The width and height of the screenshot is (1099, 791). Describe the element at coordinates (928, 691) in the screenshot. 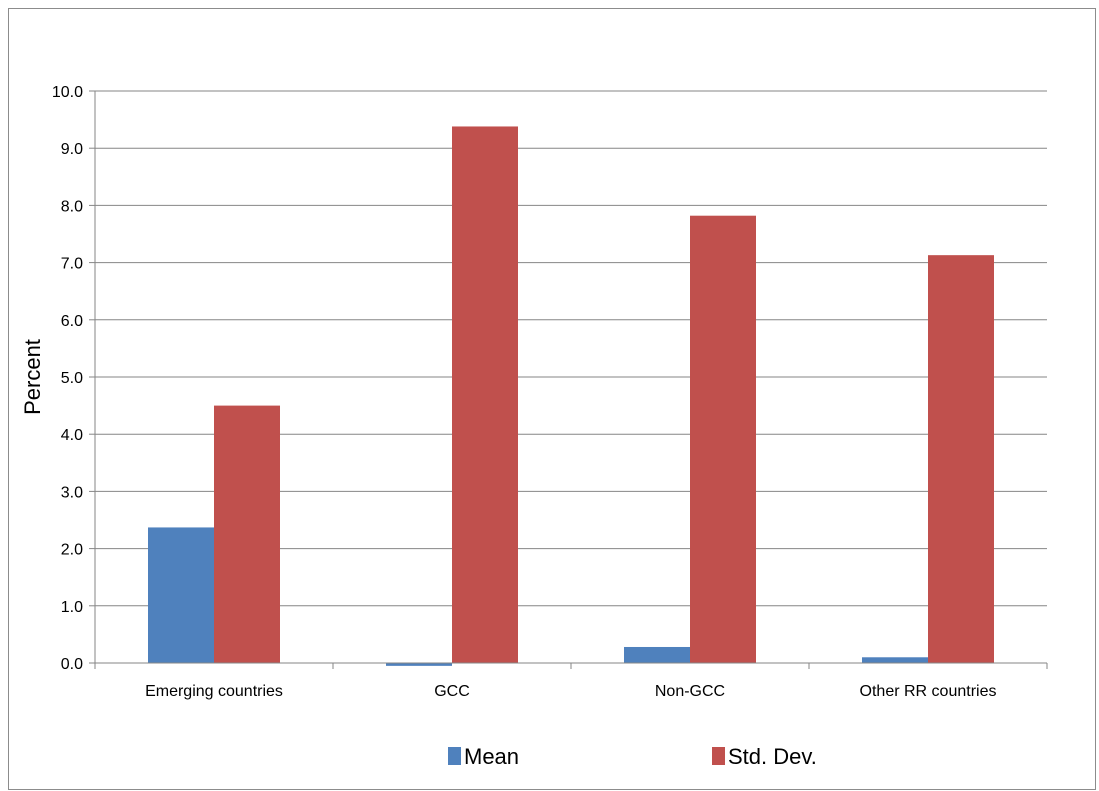

I see `x-tick-label: Other RR countries` at that location.